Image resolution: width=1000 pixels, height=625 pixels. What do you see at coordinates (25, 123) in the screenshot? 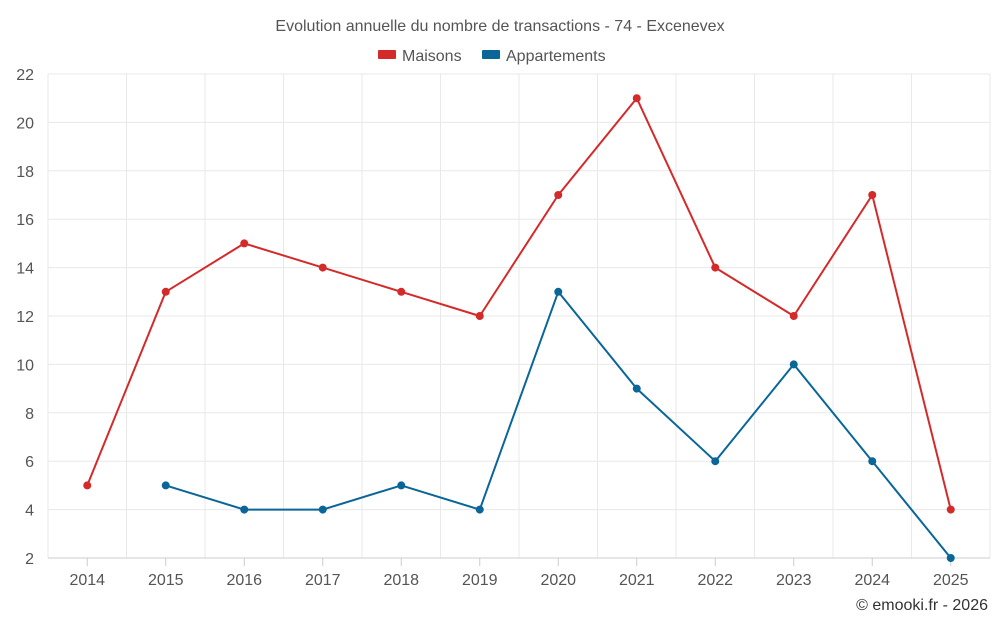
I see `y-tick-label: 20` at bounding box center [25, 123].